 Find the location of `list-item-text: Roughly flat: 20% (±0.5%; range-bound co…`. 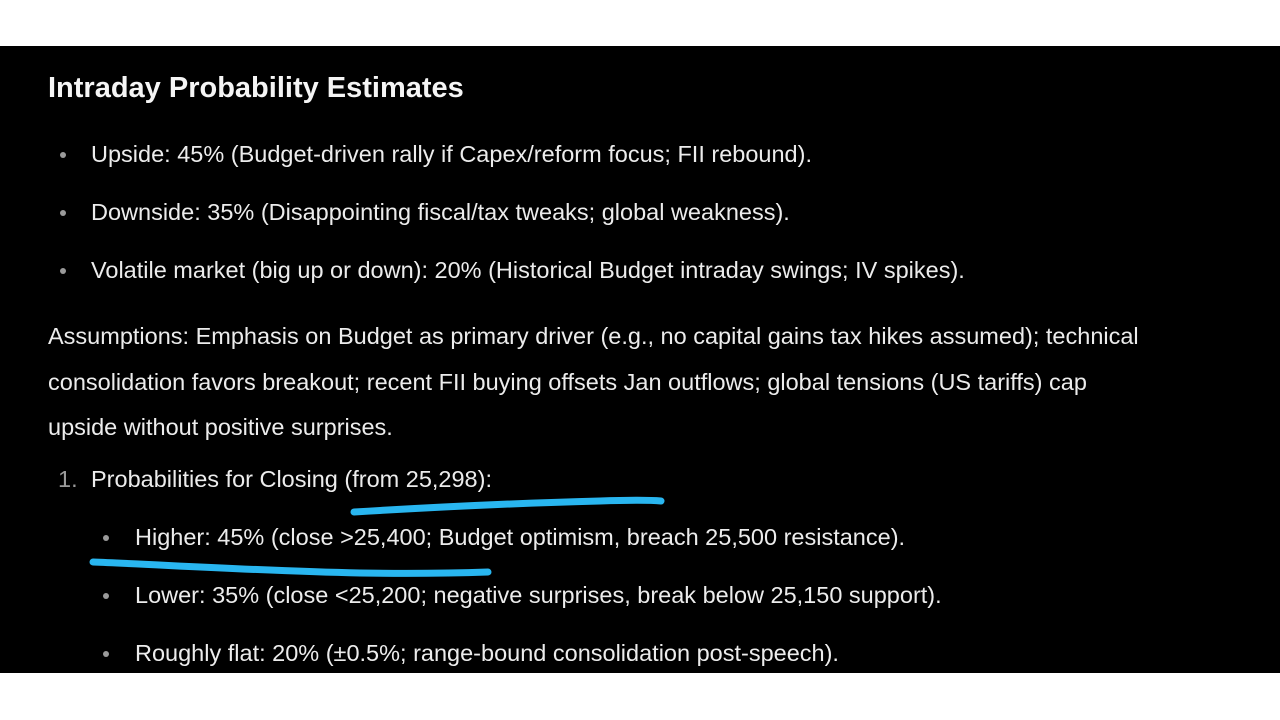

list-item-text: Roughly flat: 20% (±0.5%; range-bound co… is located at coordinates (487, 653).